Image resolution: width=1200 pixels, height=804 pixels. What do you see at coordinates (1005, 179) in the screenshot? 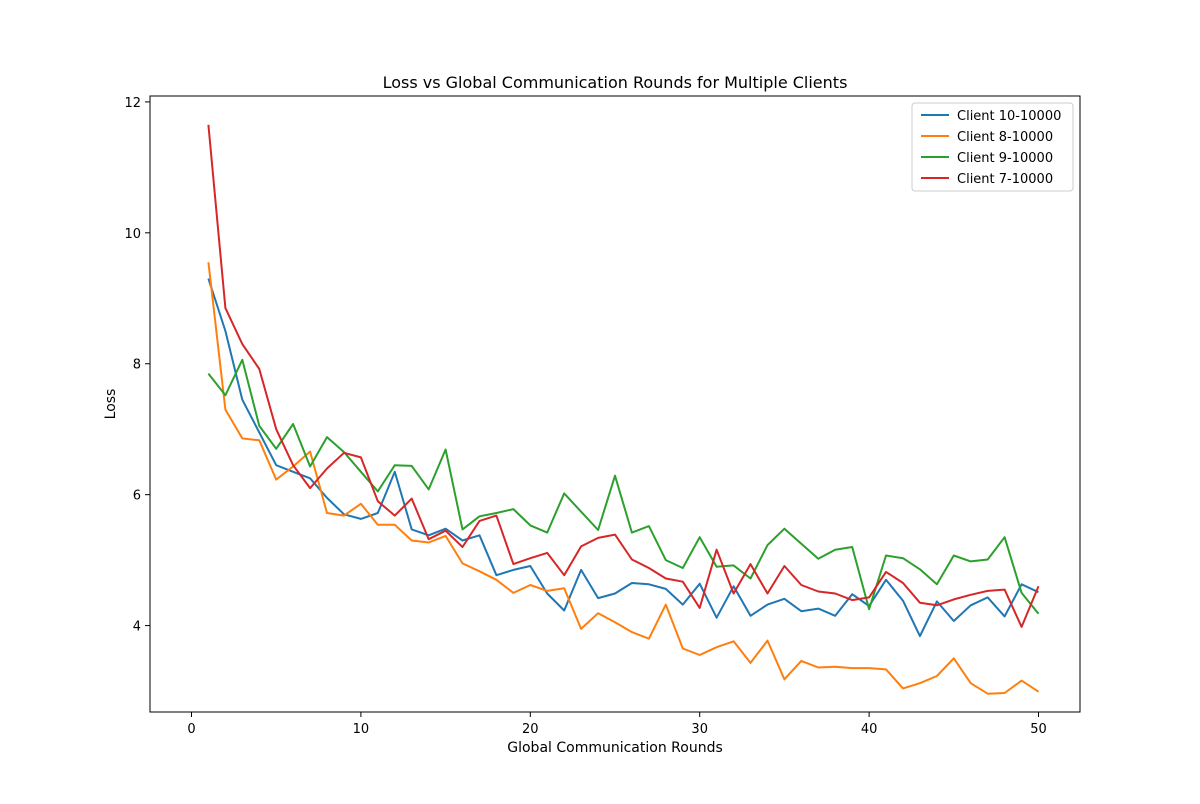
I see `legend-label-4: Client 7-10000` at bounding box center [1005, 179].